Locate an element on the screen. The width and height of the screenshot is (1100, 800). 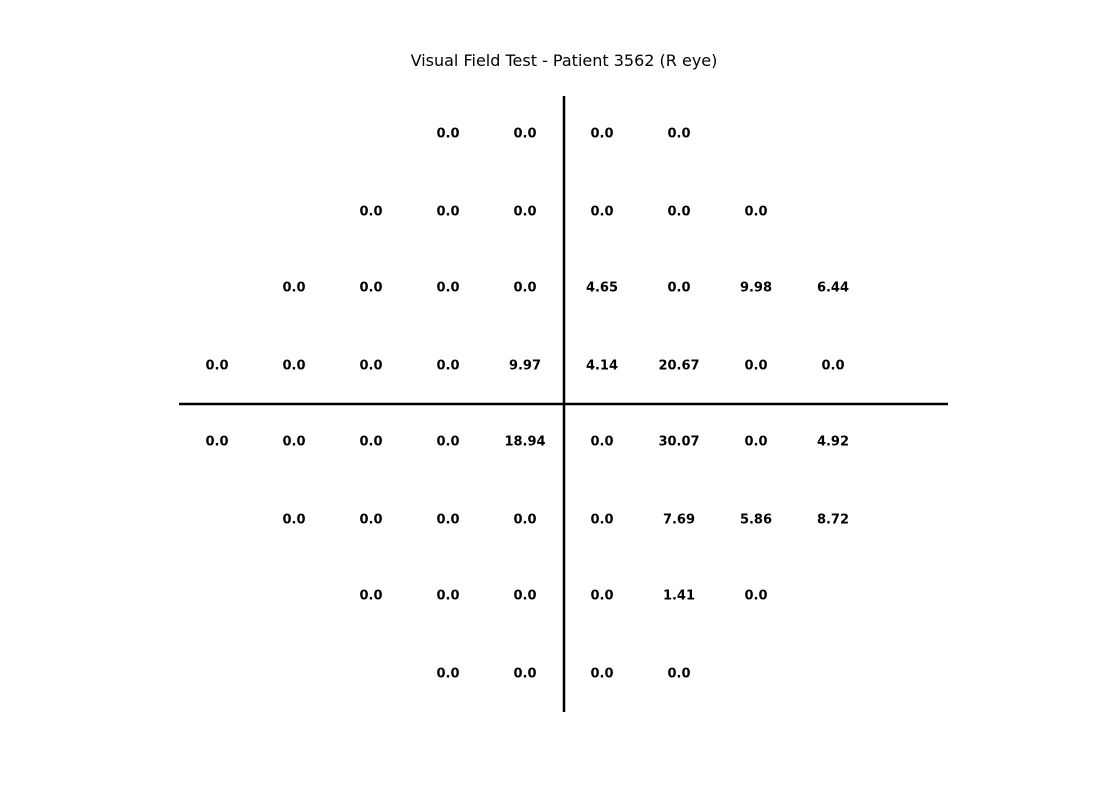
threshold-value-r3-c8: 0.0 is located at coordinates (832, 366).